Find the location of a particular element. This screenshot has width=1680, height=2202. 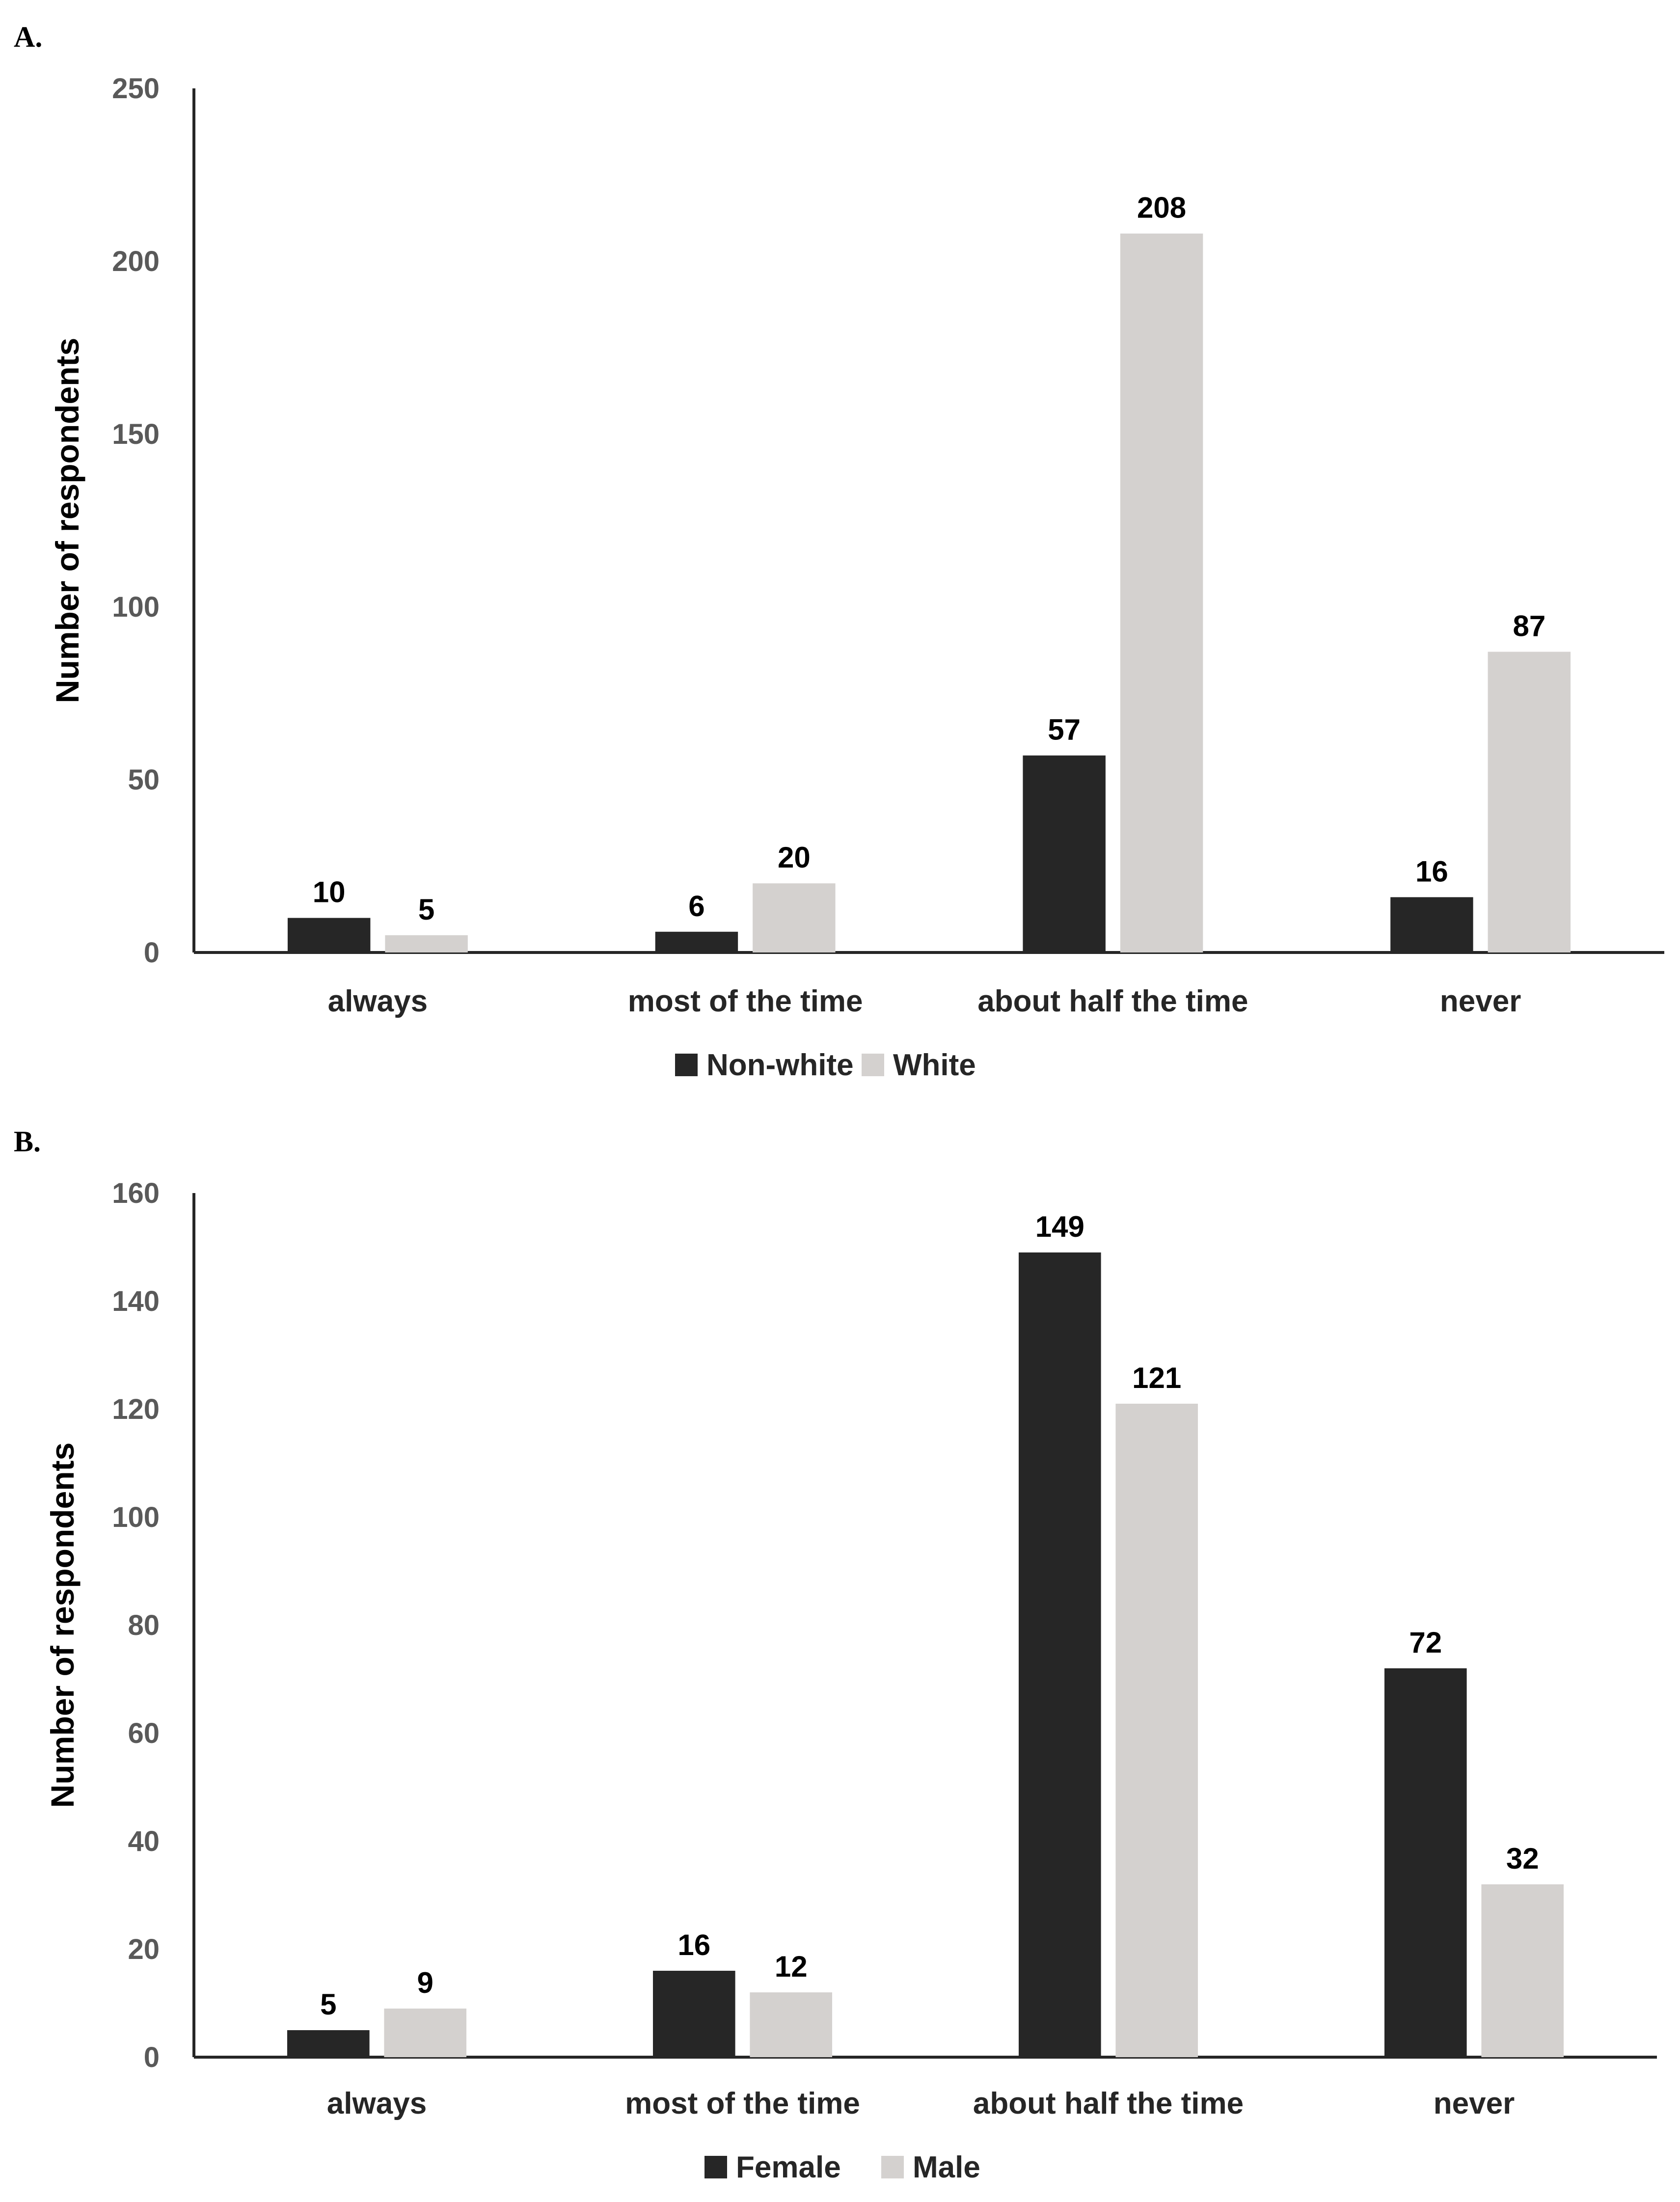

panel-a-y-tick-label: 50 is located at coordinates (144, 780).